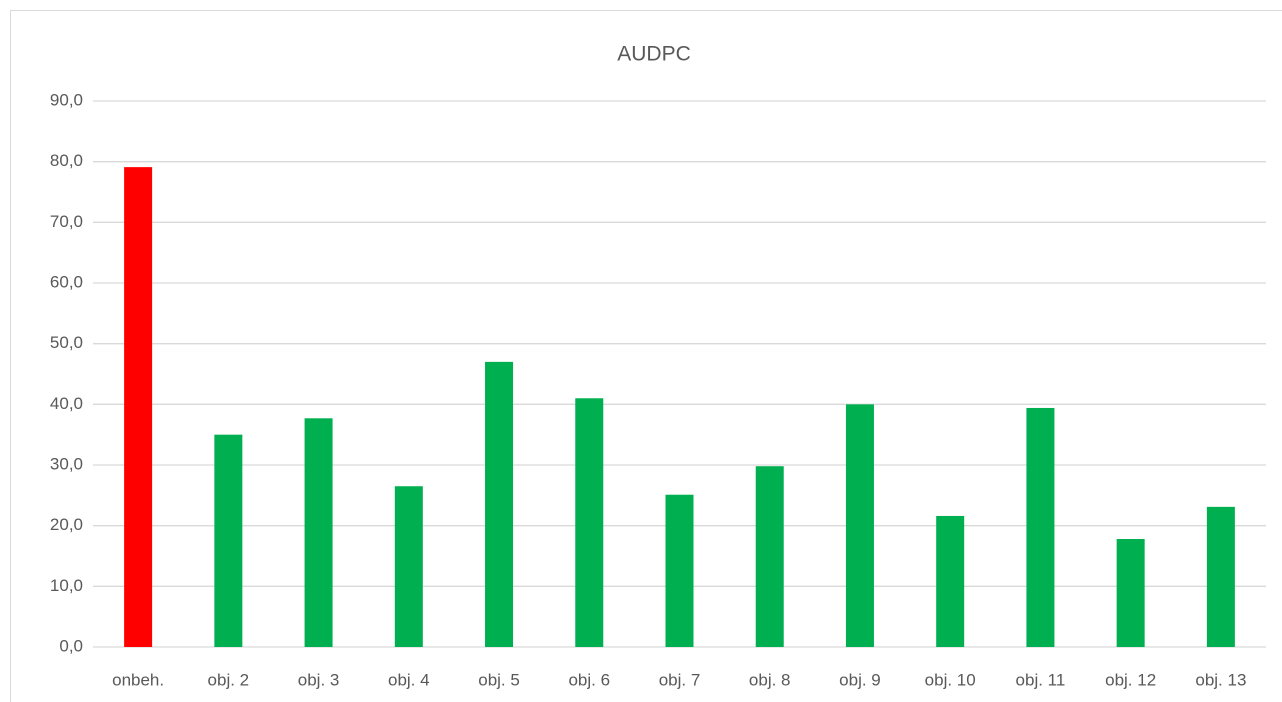 The height and width of the screenshot is (702, 1282). Describe the element at coordinates (66, 463) in the screenshot. I see `y-tick-label: 30,0` at that location.